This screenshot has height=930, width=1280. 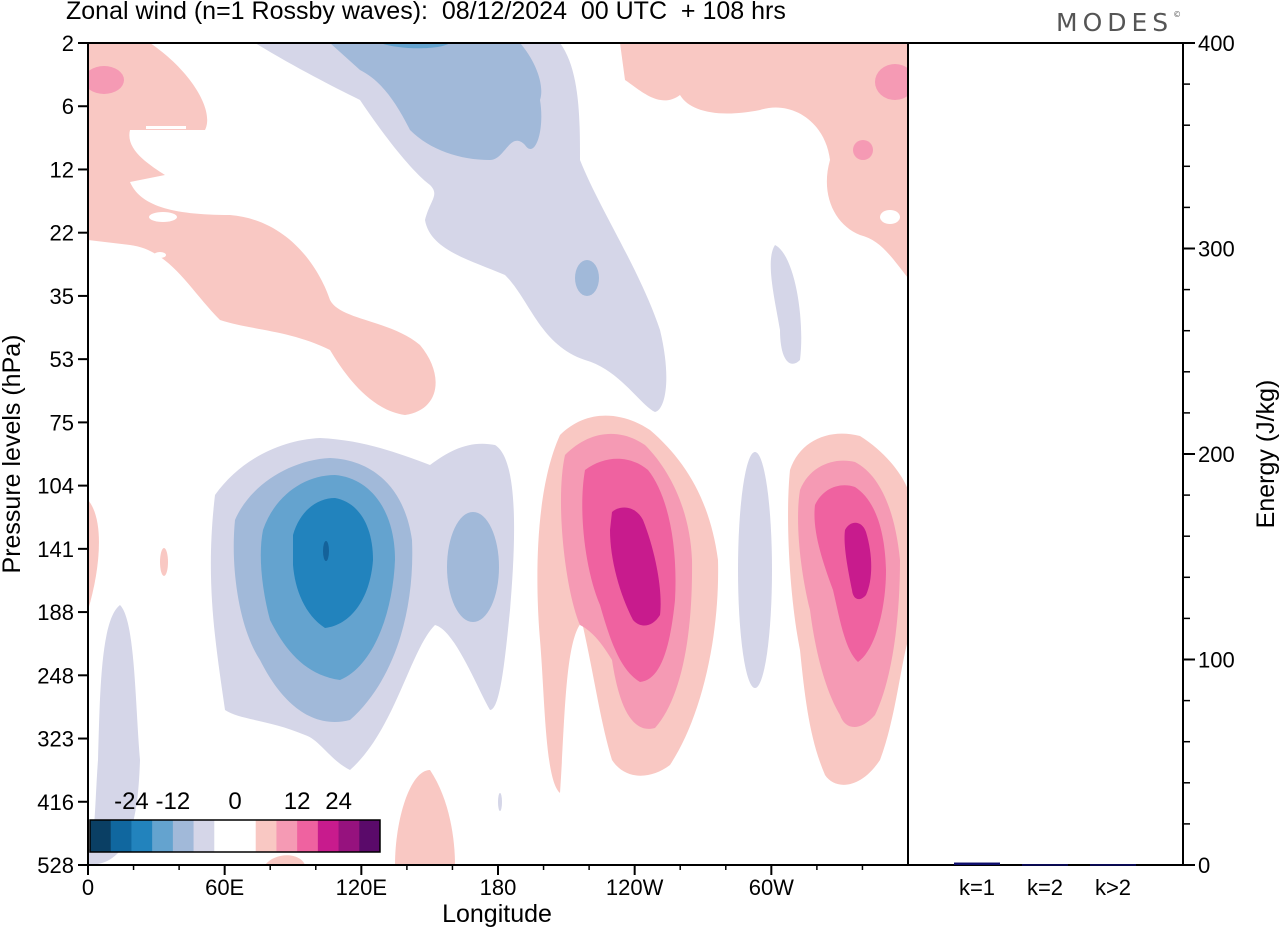 I want to click on contour-neg1-side, so click(x=473, y=567).